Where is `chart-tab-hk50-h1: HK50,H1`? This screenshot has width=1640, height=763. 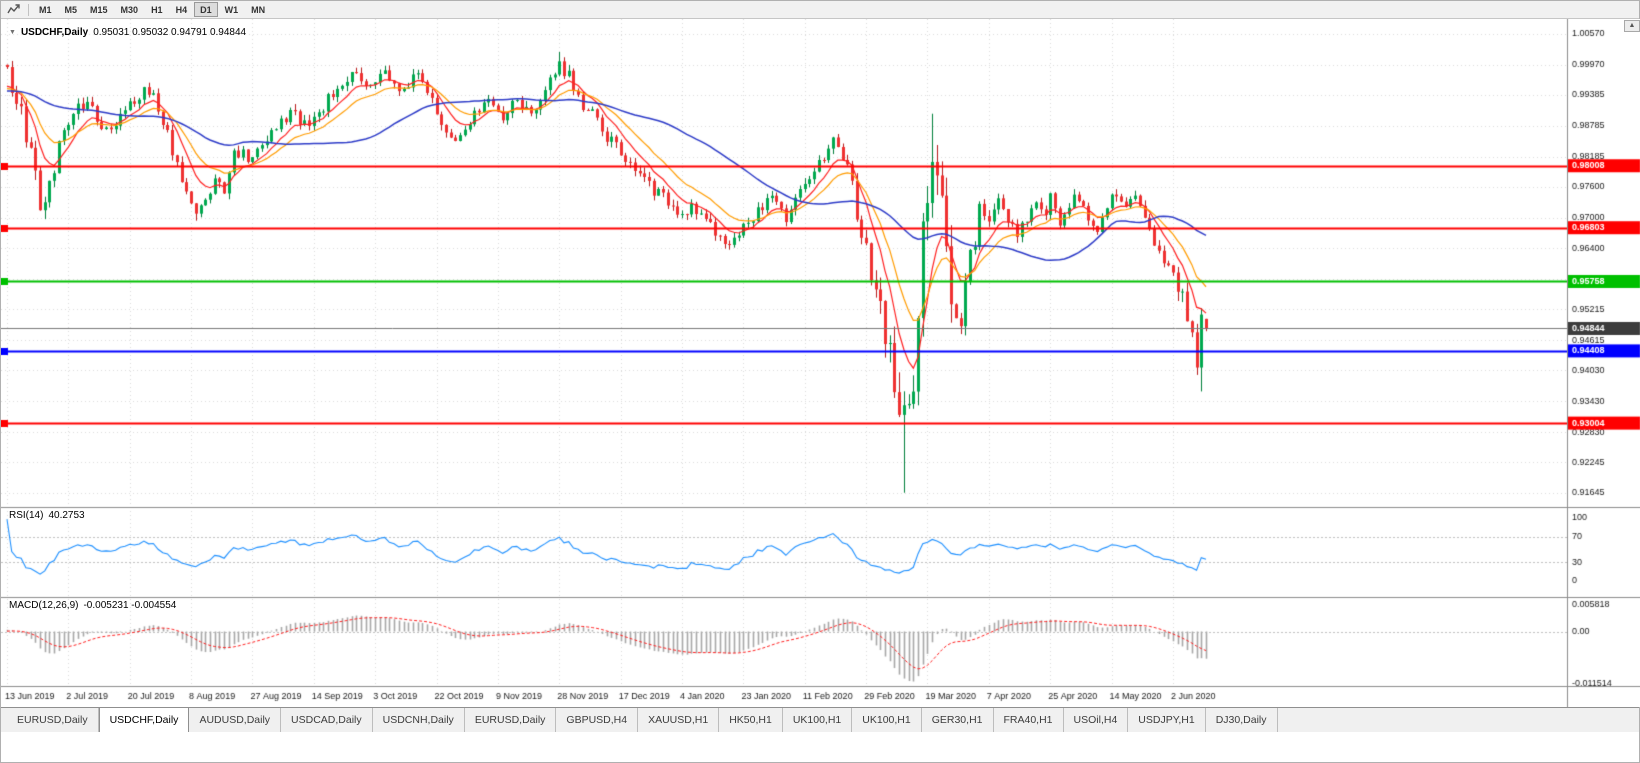 chart-tab-hk50-h1: HK50,H1 is located at coordinates (751, 720).